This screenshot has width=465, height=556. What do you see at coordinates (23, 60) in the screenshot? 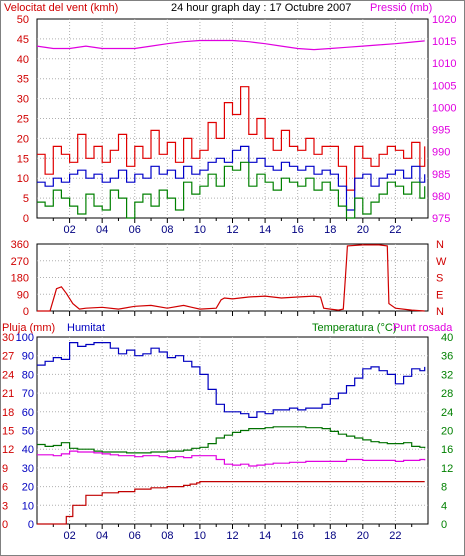
I see `wind-speed-tick-label: 40` at bounding box center [23, 60].